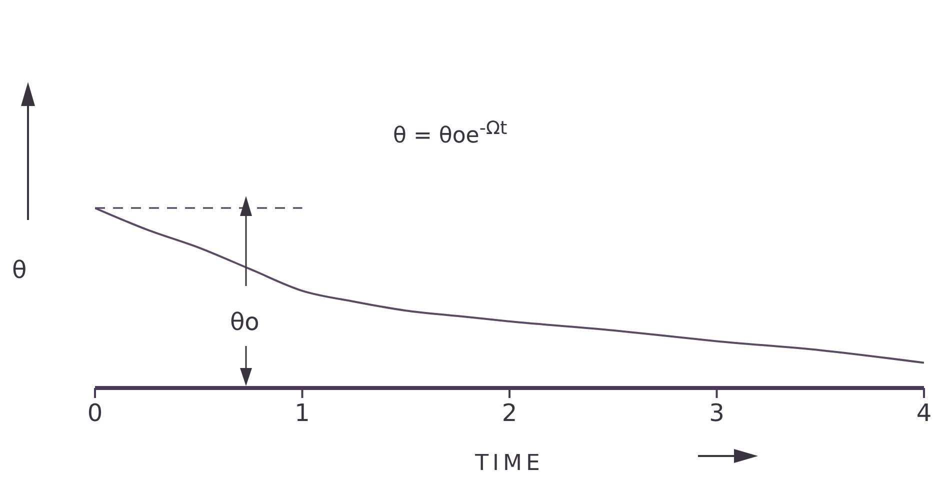 This screenshot has width=946, height=499. What do you see at coordinates (95, 413) in the screenshot?
I see `x-tick-label: 0` at bounding box center [95, 413].